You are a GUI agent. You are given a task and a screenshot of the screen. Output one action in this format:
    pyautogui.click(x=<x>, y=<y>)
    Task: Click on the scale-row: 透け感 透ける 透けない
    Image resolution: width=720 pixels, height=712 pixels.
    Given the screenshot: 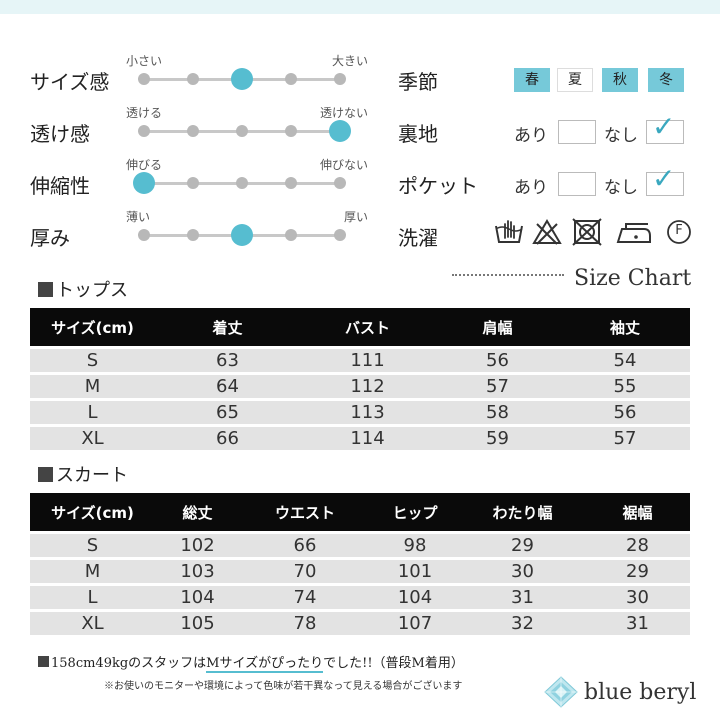 What is the action you would take?
    pyautogui.click(x=195, y=130)
    